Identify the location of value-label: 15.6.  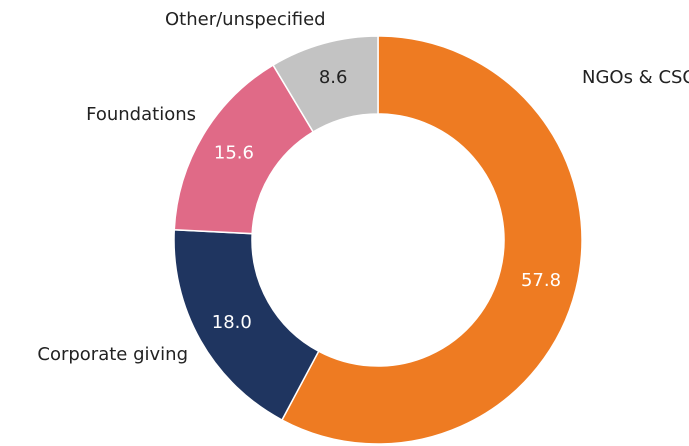
(234, 153).